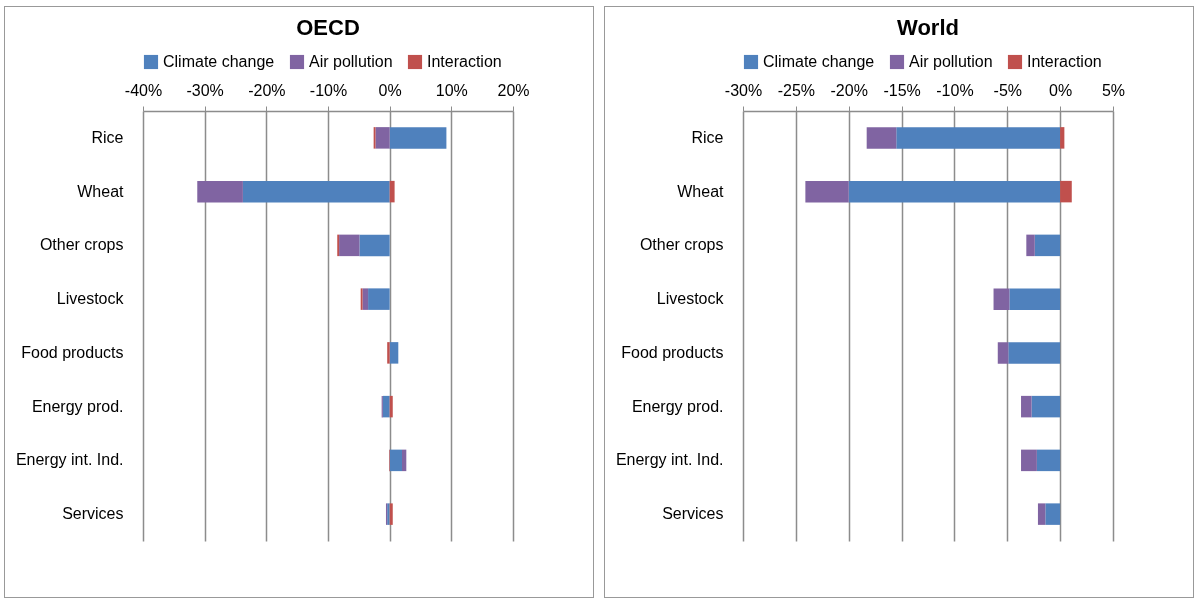  What do you see at coordinates (928, 27) in the screenshot?
I see `chart-title: World` at bounding box center [928, 27].